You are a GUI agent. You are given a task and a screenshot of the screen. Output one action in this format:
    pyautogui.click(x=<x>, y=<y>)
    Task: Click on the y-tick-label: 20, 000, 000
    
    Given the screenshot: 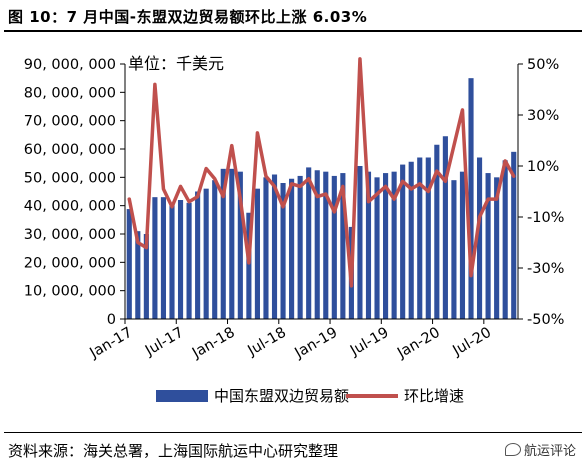 What is the action you would take?
    pyautogui.click(x=70, y=263)
    